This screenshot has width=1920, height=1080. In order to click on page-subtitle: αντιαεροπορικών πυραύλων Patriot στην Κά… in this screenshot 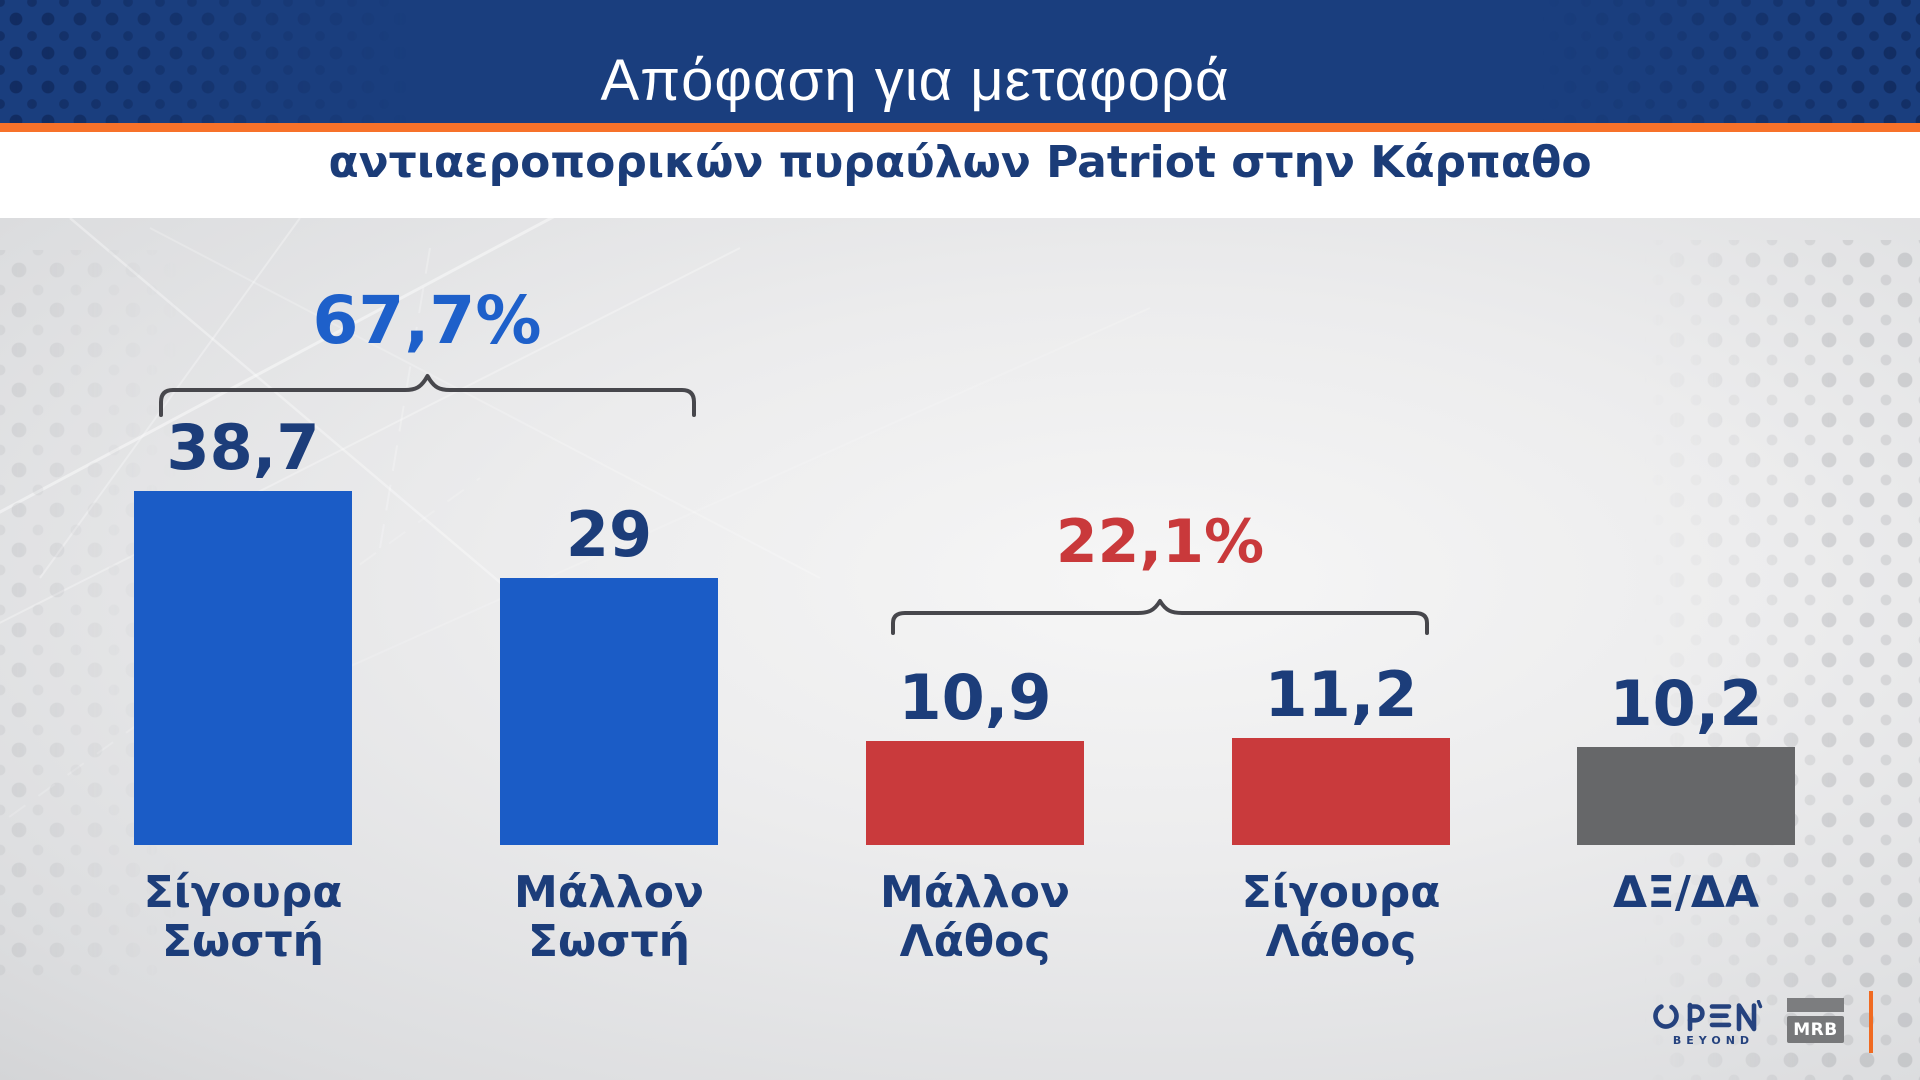, I will do `click(960, 162)`.